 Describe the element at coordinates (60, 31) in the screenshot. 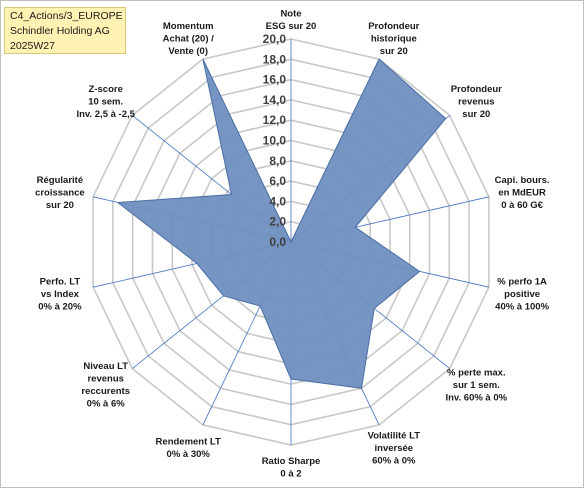

I see `header-line-company: Schindler Holding AG` at that location.